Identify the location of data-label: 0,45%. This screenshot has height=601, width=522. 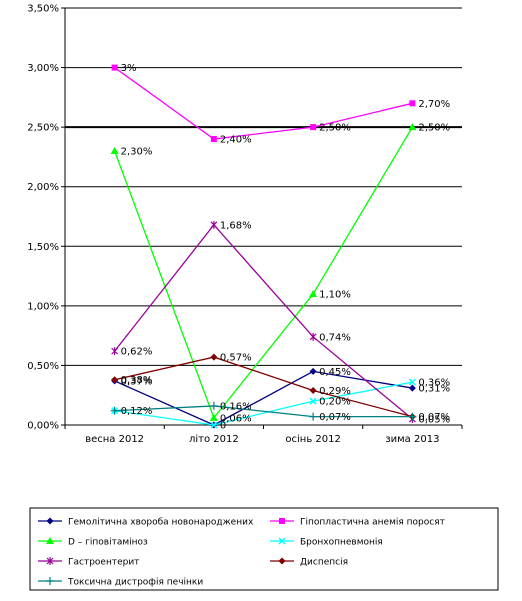
(335, 372).